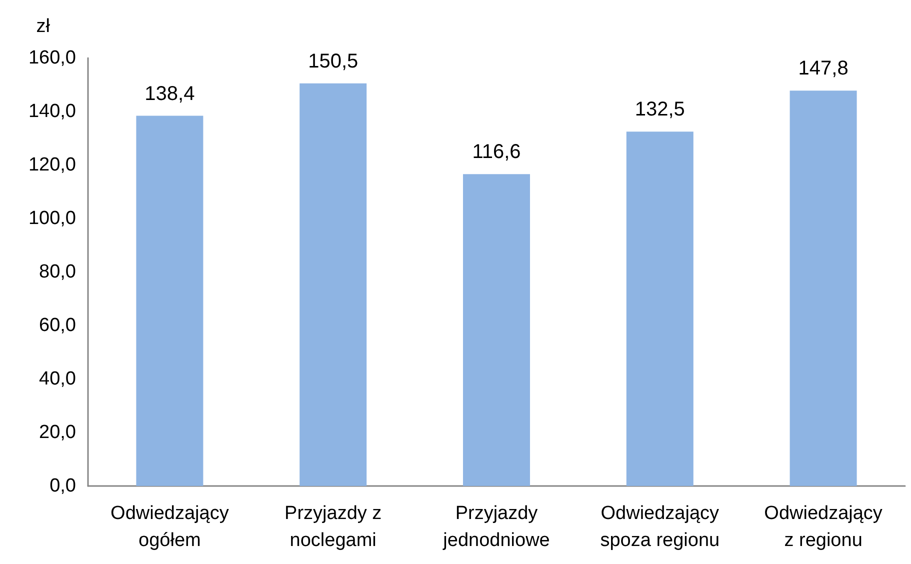 The image size is (911, 564). Describe the element at coordinates (333, 527) in the screenshot. I see `x-tick-label: Przyjazdy z noclegami` at that location.